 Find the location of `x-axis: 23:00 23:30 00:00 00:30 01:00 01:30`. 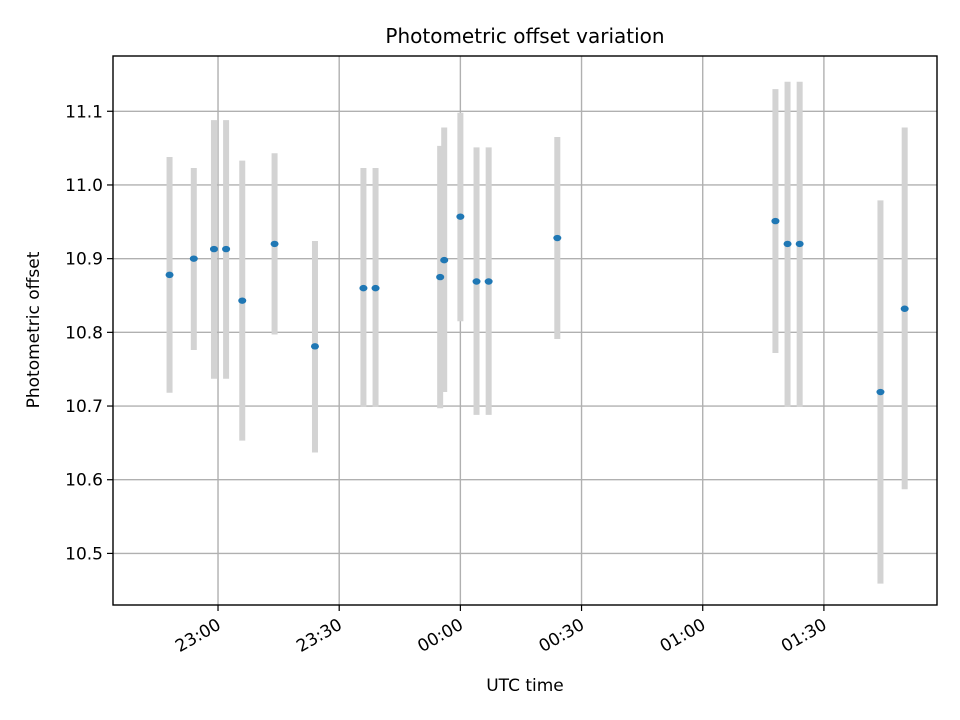

x-axis: 23:00 23:30 00:00 00:30 01:00 01:30 is located at coordinates (501, 631).